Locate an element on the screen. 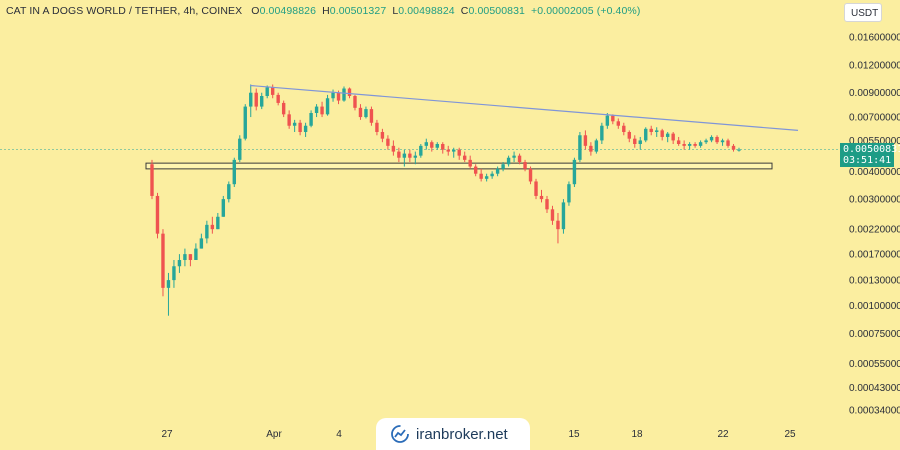 The image size is (900, 450). time-axis: 27 Apr 4 15 18 22 25 is located at coordinates (478, 434).